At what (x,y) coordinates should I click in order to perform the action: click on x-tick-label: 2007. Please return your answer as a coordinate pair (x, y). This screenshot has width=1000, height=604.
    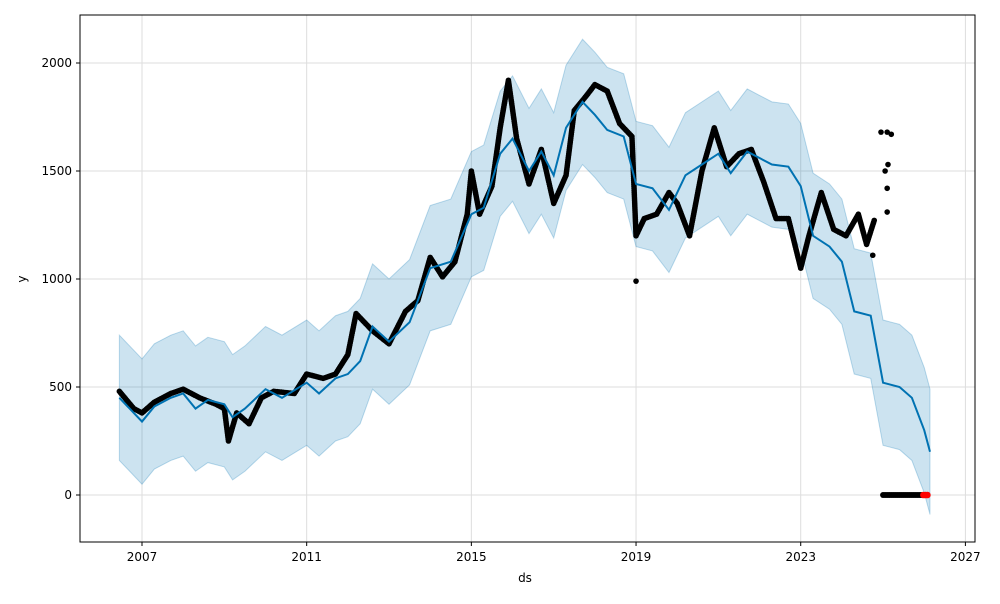
    Looking at the image, I should click on (142, 557).